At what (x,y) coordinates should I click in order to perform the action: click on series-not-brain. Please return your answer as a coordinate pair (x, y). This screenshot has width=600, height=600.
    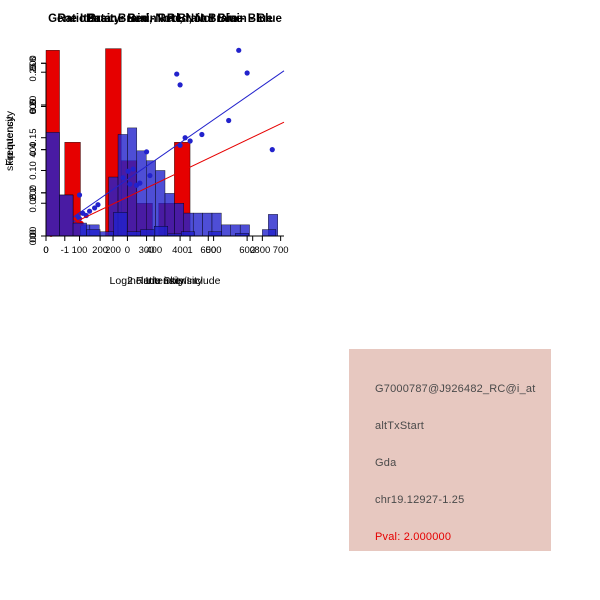
    Looking at the image, I should click on (161, 184).